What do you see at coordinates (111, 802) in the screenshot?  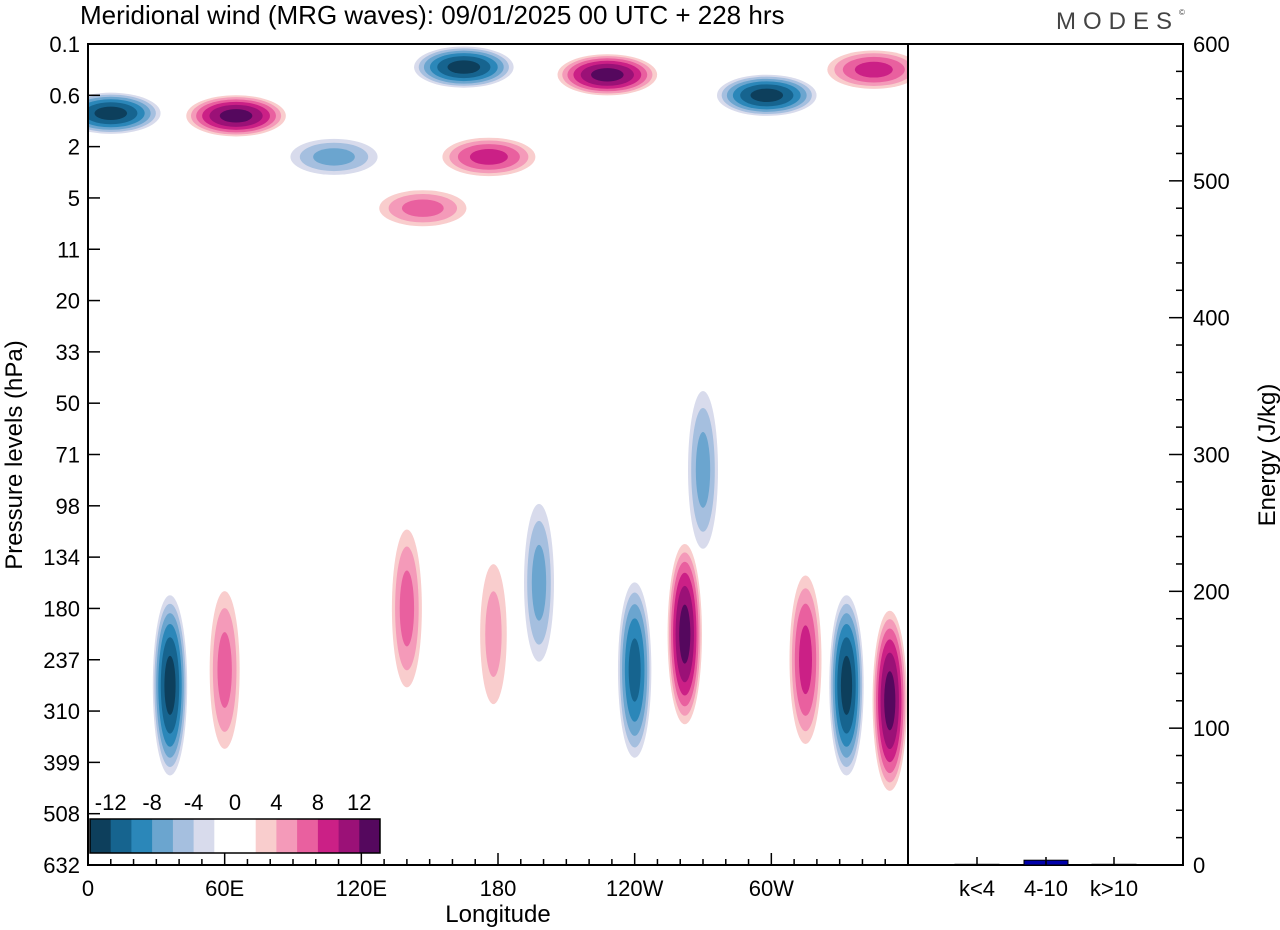 I see `colorbar-label: -12` at bounding box center [111, 802].